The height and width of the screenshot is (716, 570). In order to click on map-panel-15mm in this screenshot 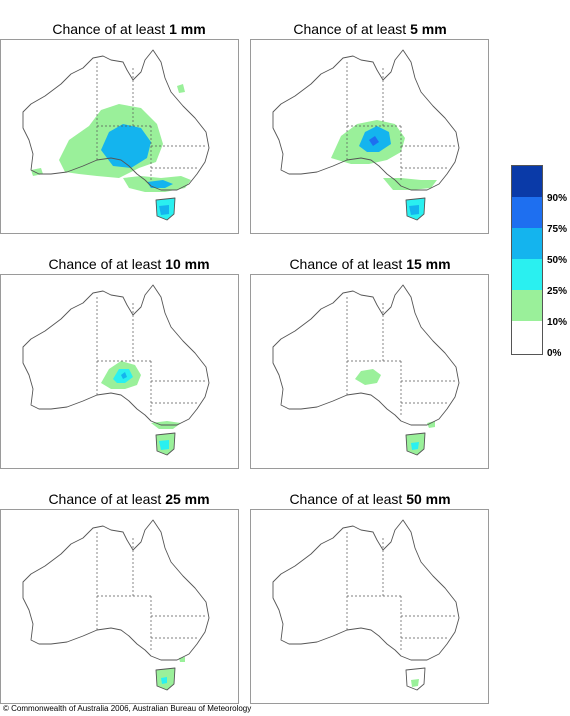, I will do `click(369, 371)`.